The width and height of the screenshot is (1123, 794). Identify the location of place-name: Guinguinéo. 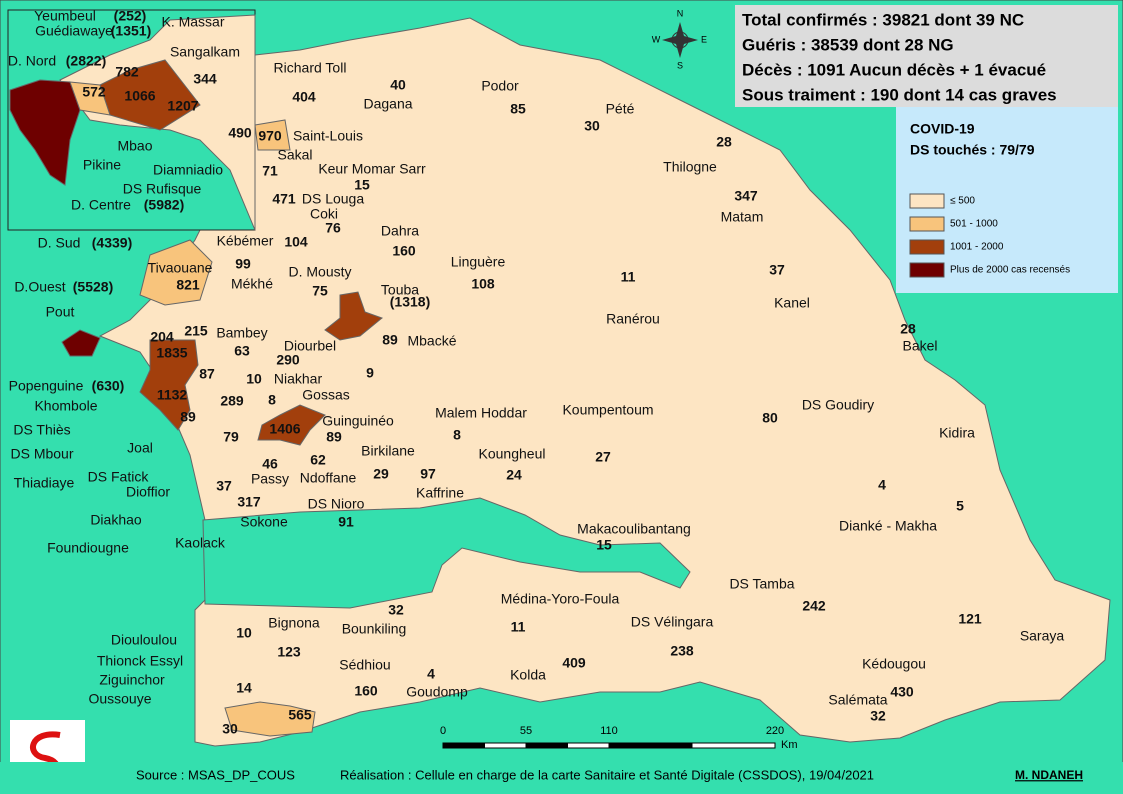
(358, 421).